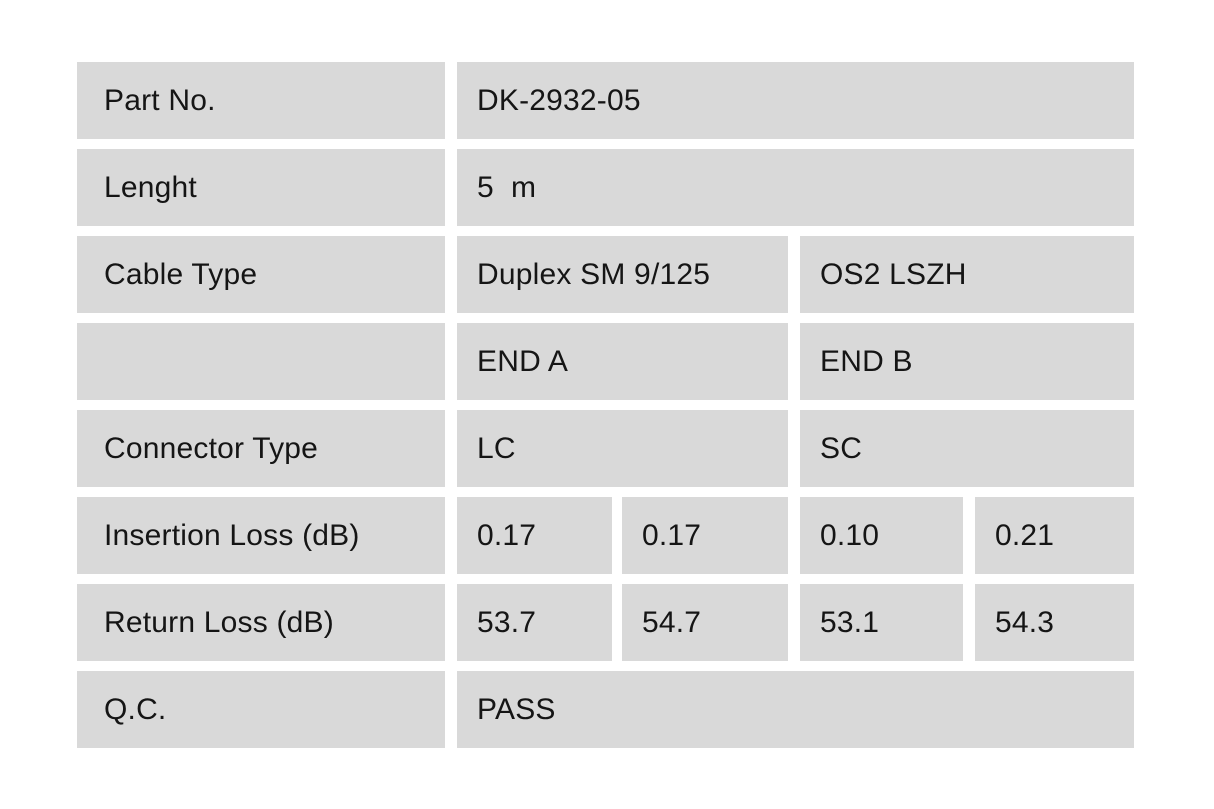 This screenshot has height=809, width=1214. What do you see at coordinates (795, 709) in the screenshot?
I see `qc-value: PASS` at bounding box center [795, 709].